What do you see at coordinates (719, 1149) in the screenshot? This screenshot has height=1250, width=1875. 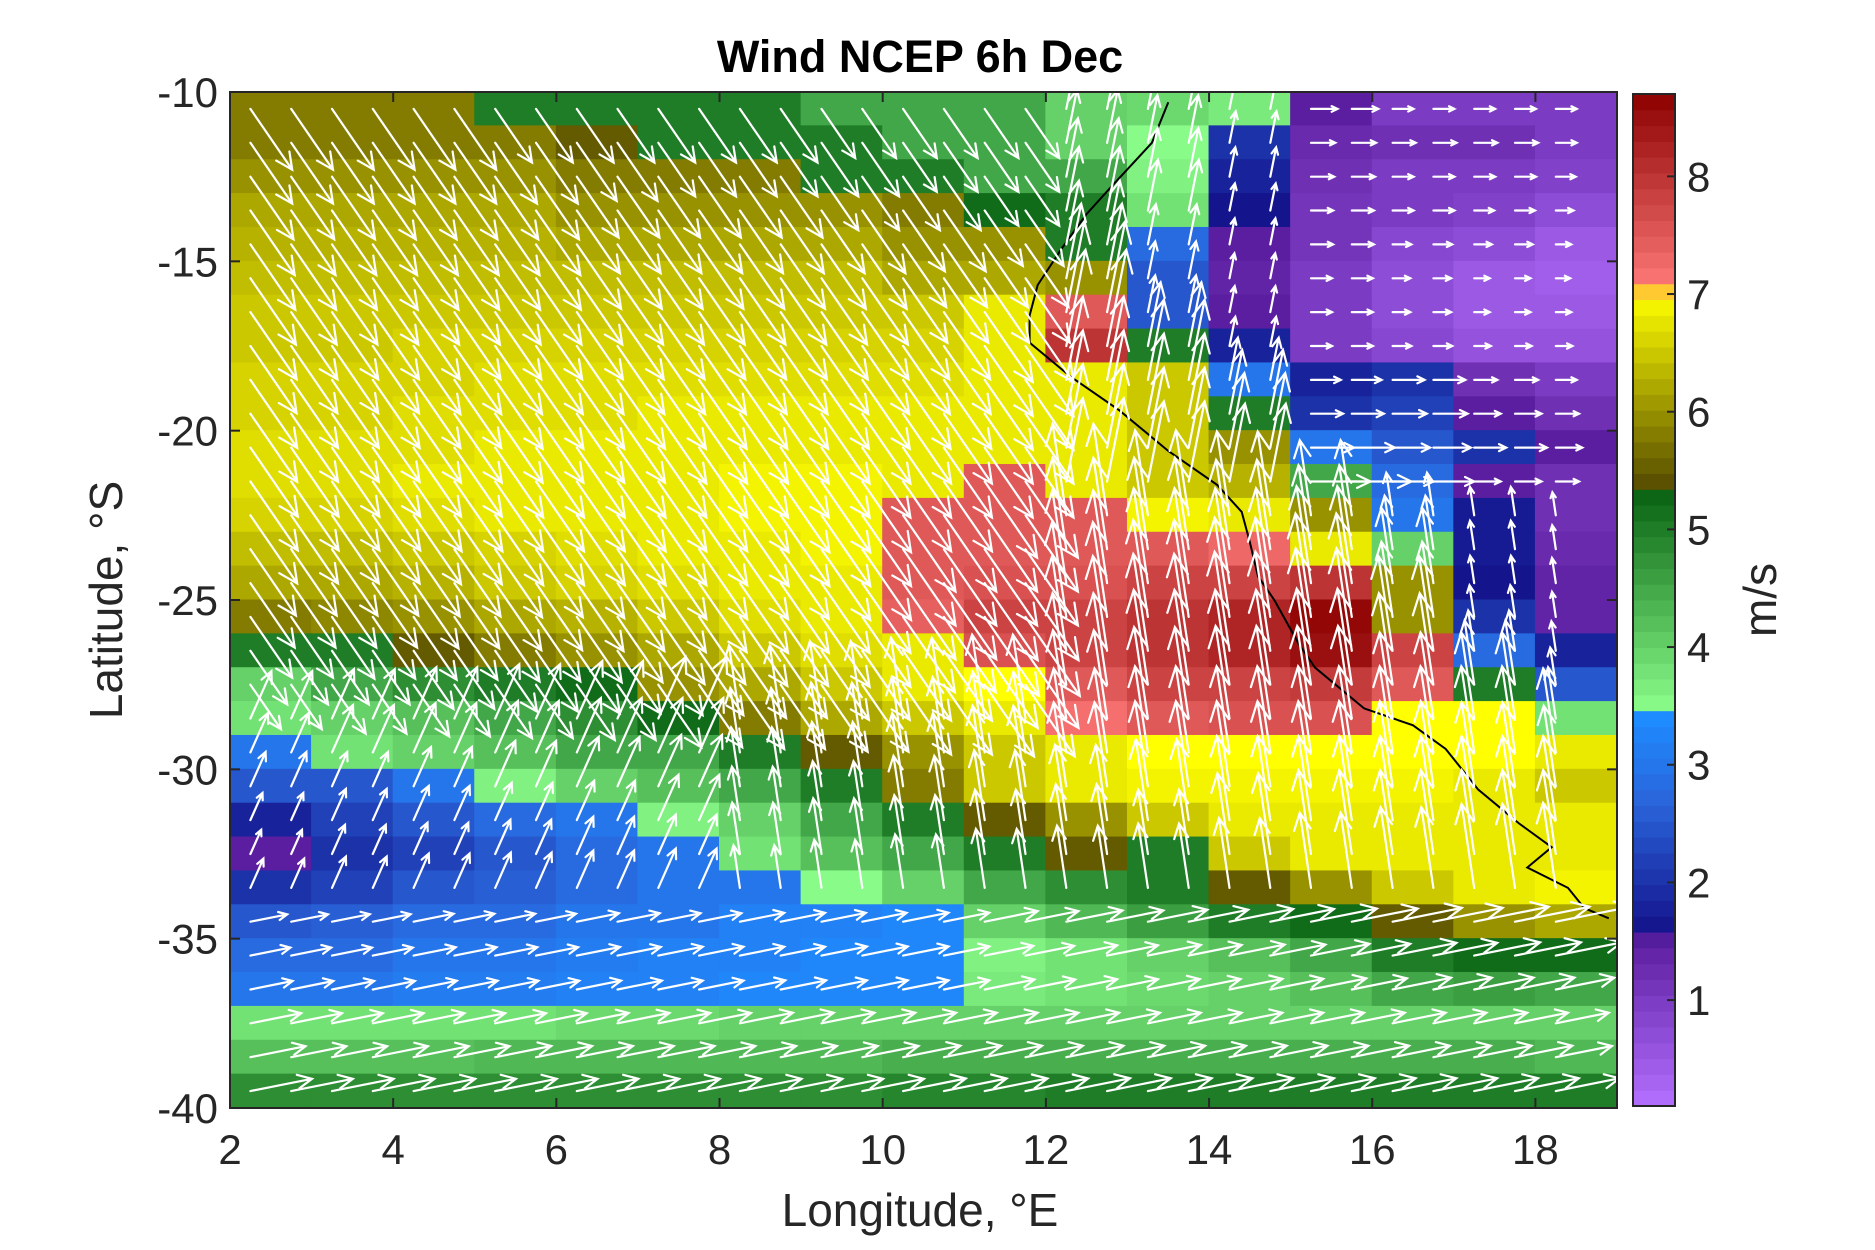 I see `x-tick-label: 8` at bounding box center [719, 1149].